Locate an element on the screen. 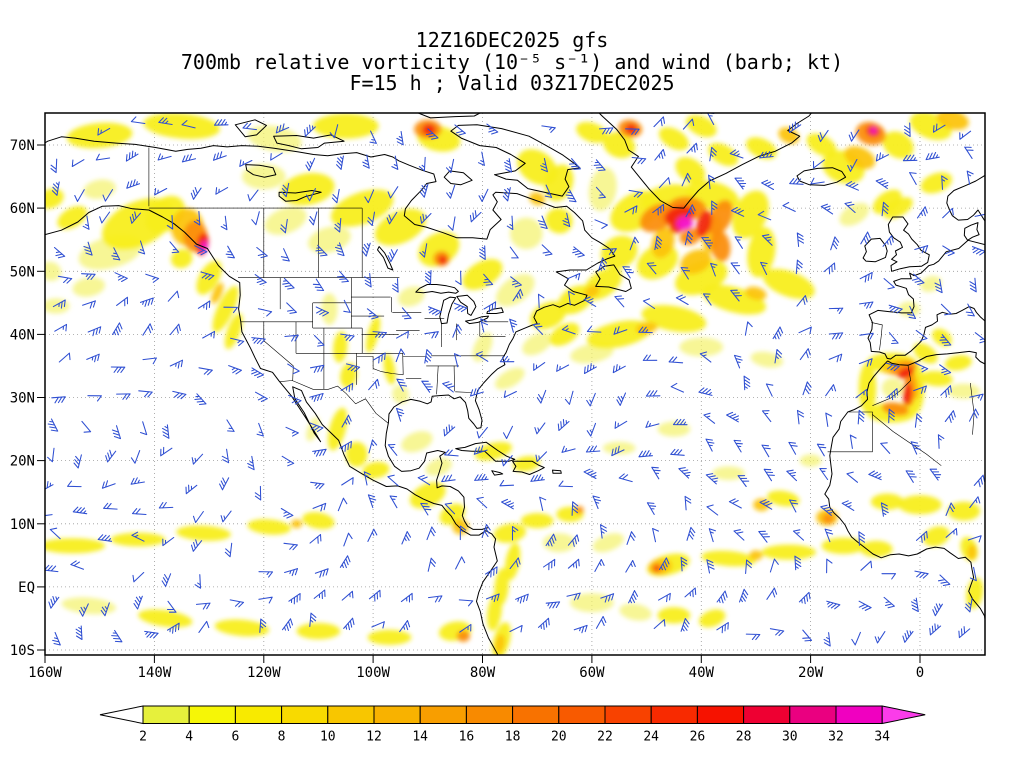 The width and height of the screenshot is (1024, 768). colorbar-tick-label: 22 is located at coordinates (605, 737).